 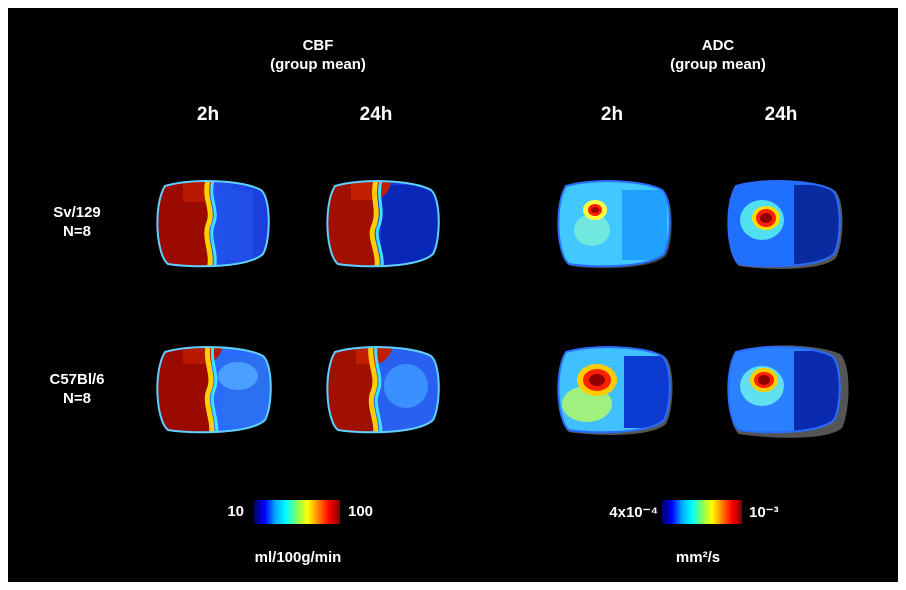 What do you see at coordinates (698, 557) in the screenshot?
I see `adc-unit: mm²/s` at bounding box center [698, 557].